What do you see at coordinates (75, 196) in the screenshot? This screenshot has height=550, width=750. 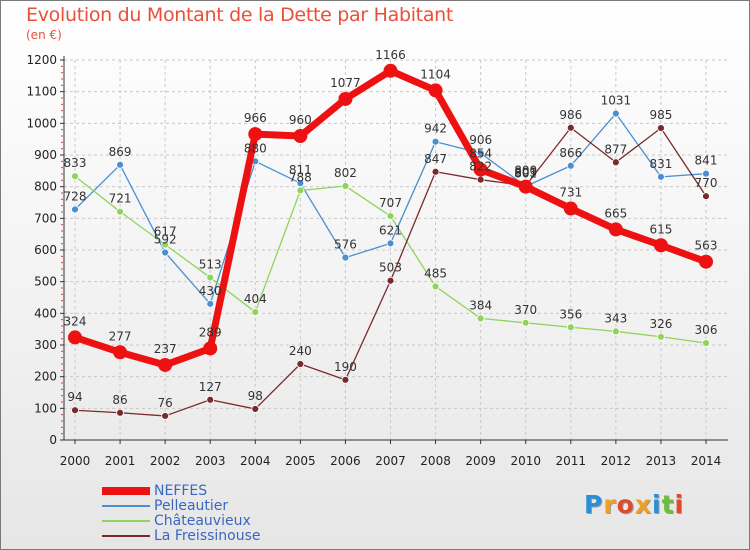 I see `data-label-pelleautier: 728` at bounding box center [75, 196].